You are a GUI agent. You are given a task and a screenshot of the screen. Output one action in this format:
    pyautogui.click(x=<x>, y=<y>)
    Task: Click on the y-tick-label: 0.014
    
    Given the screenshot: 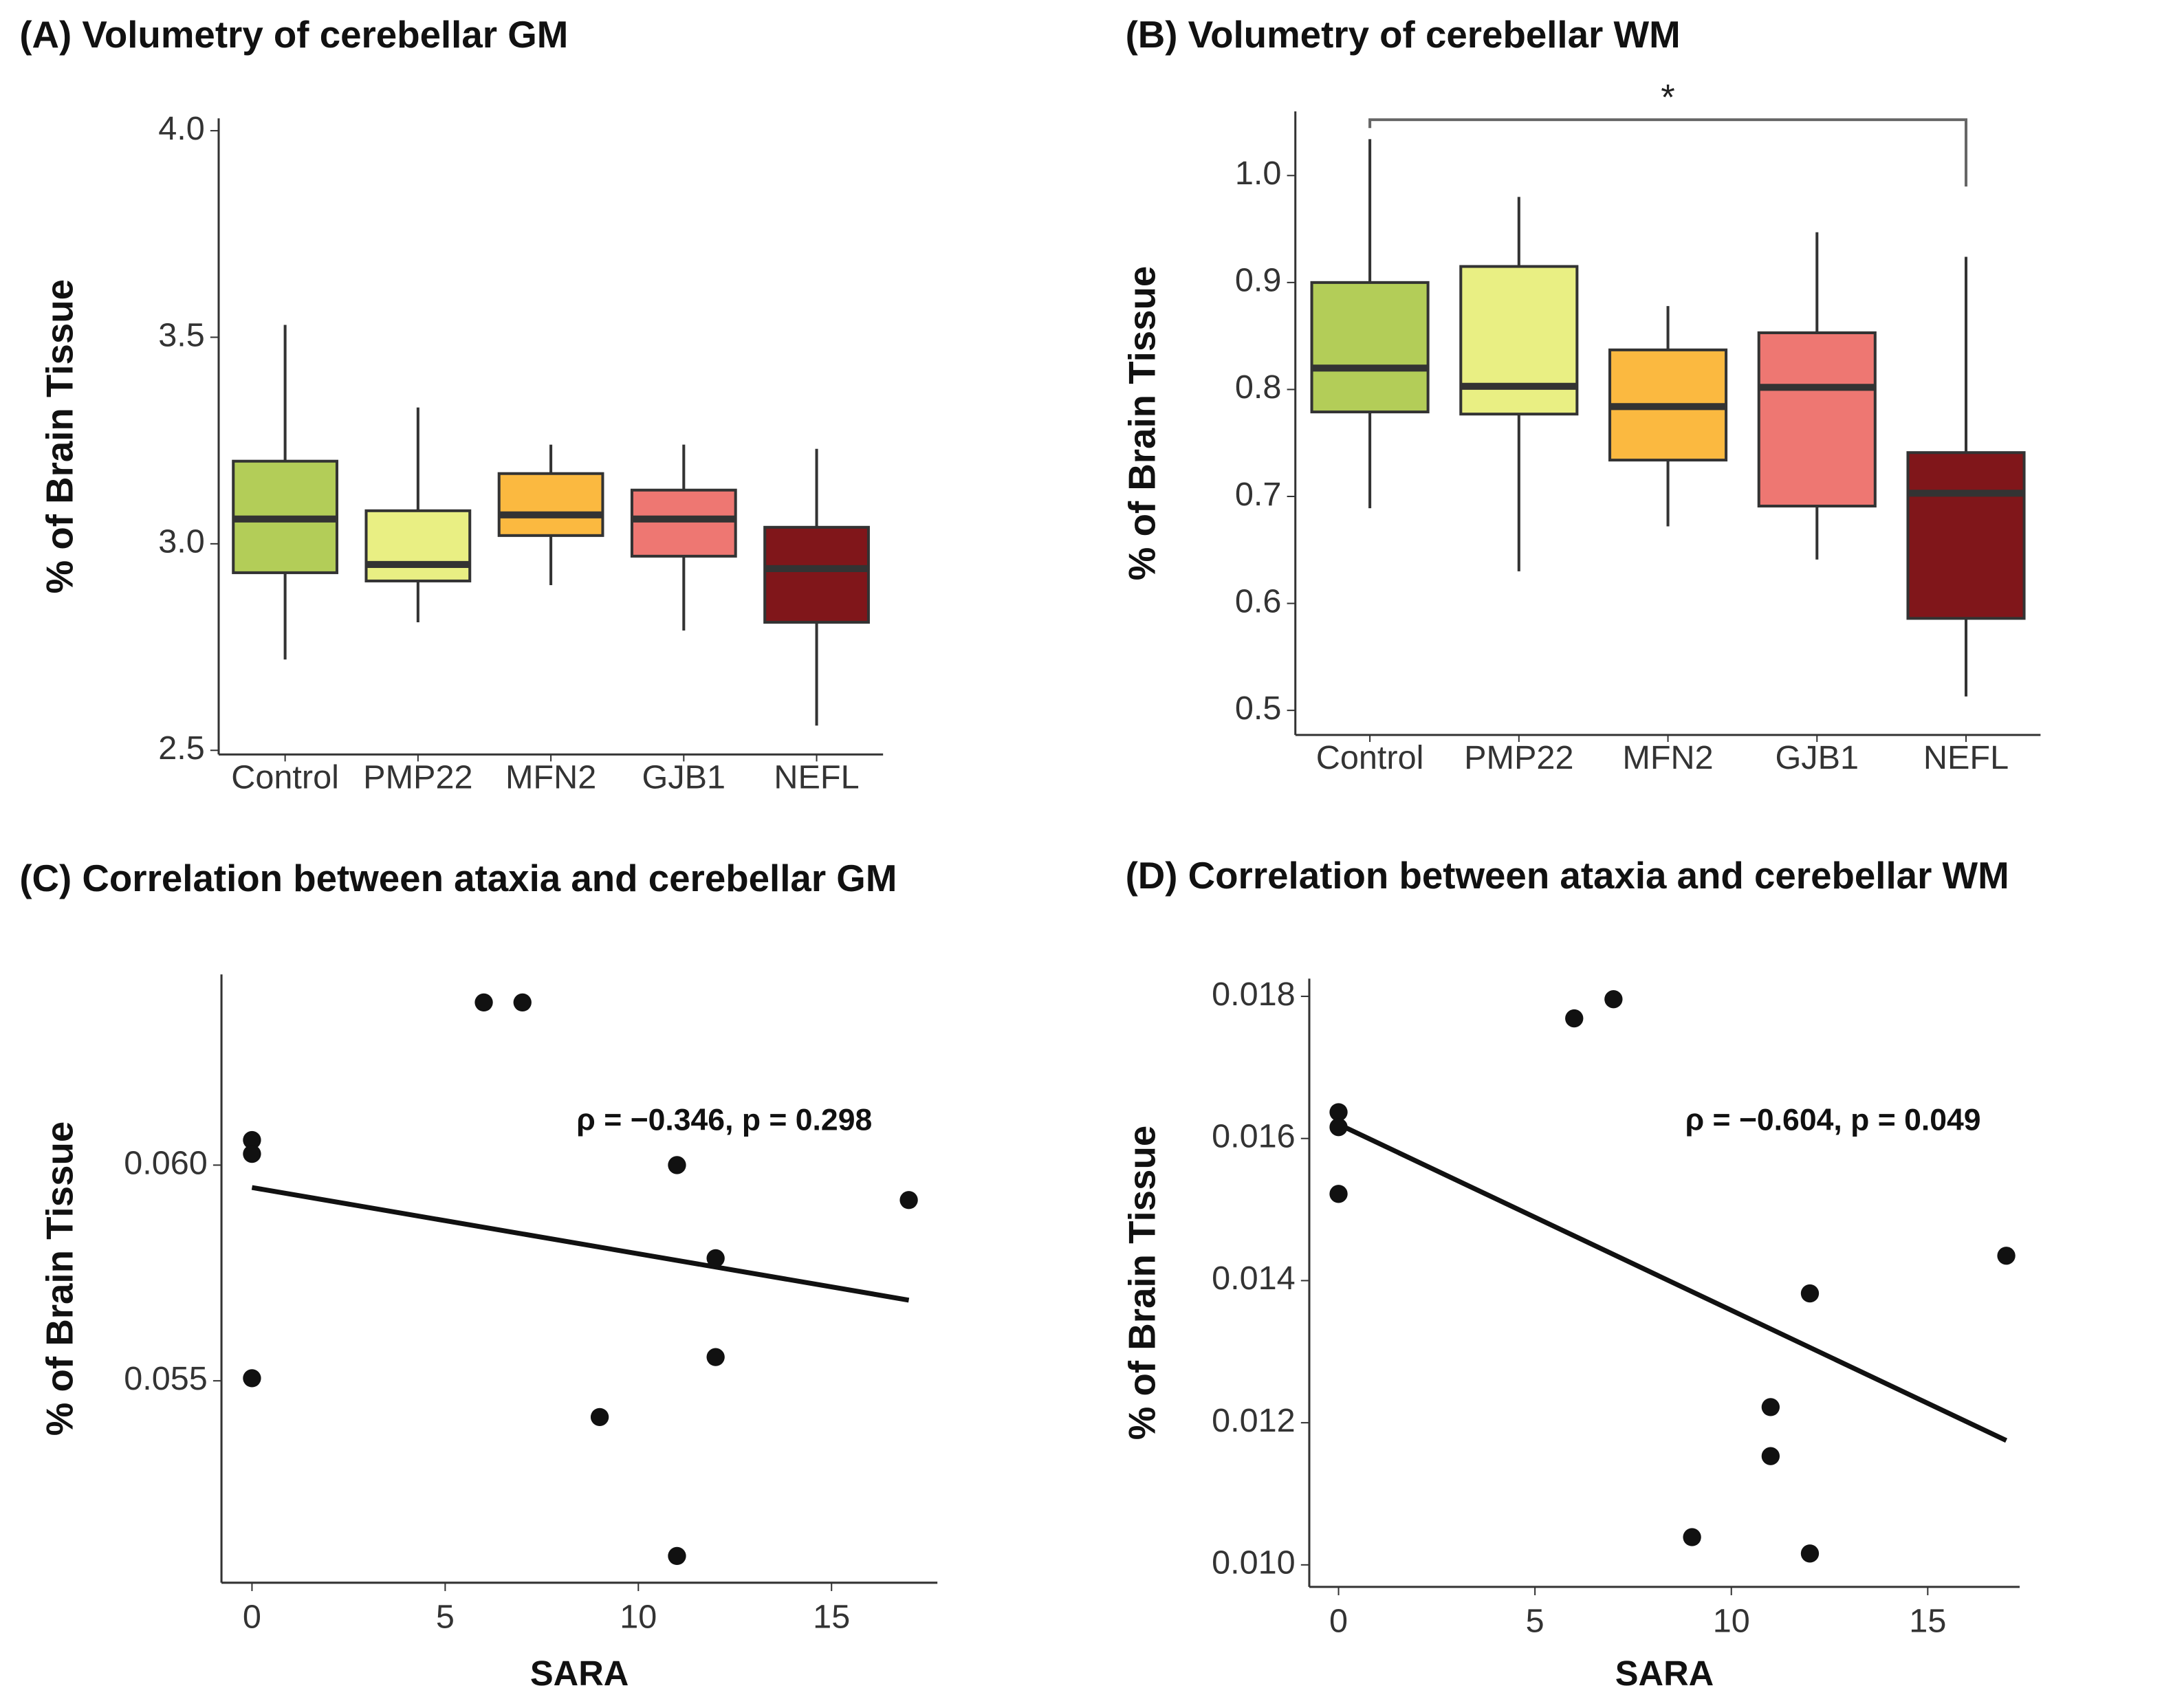 What is the action you would take?
    pyautogui.click(x=1254, y=1278)
    